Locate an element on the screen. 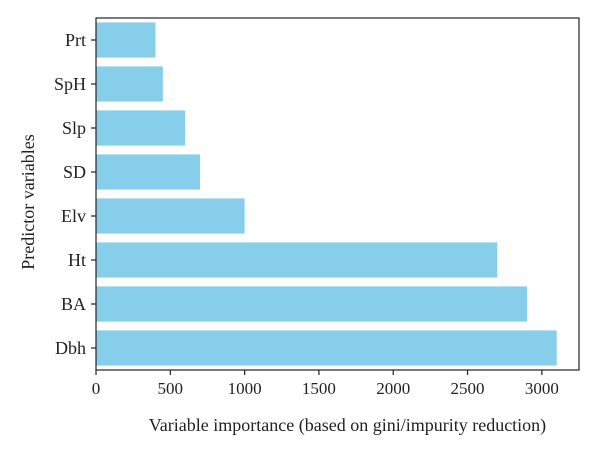 This screenshot has height=459, width=600. x-axis-ticks: 0 500 1000 1500 2000 2500 3000 is located at coordinates (325, 384).